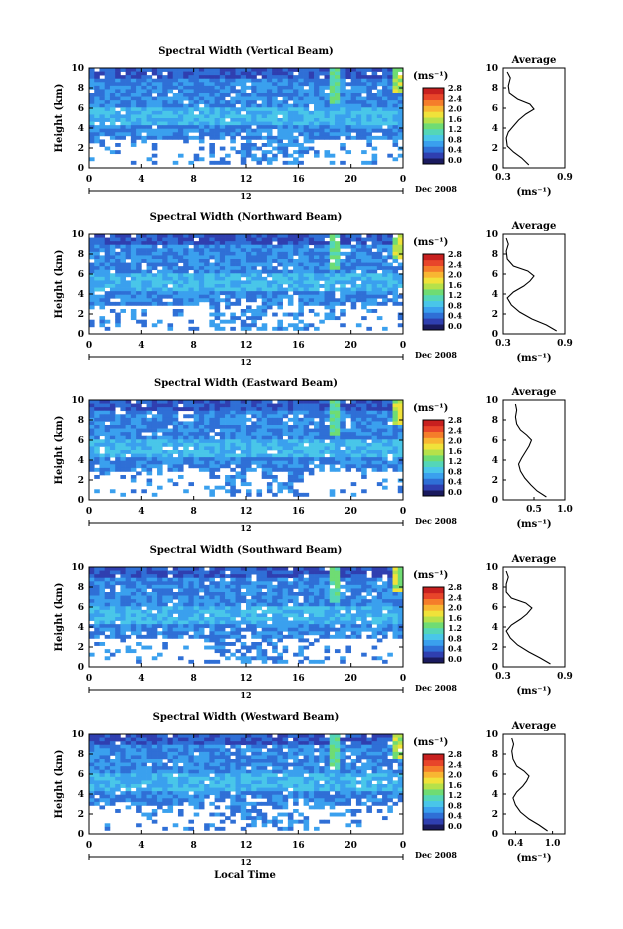 The image size is (623, 929). Describe the element at coordinates (433, 161) in the screenshot. I see `colorbar-segment` at that location.